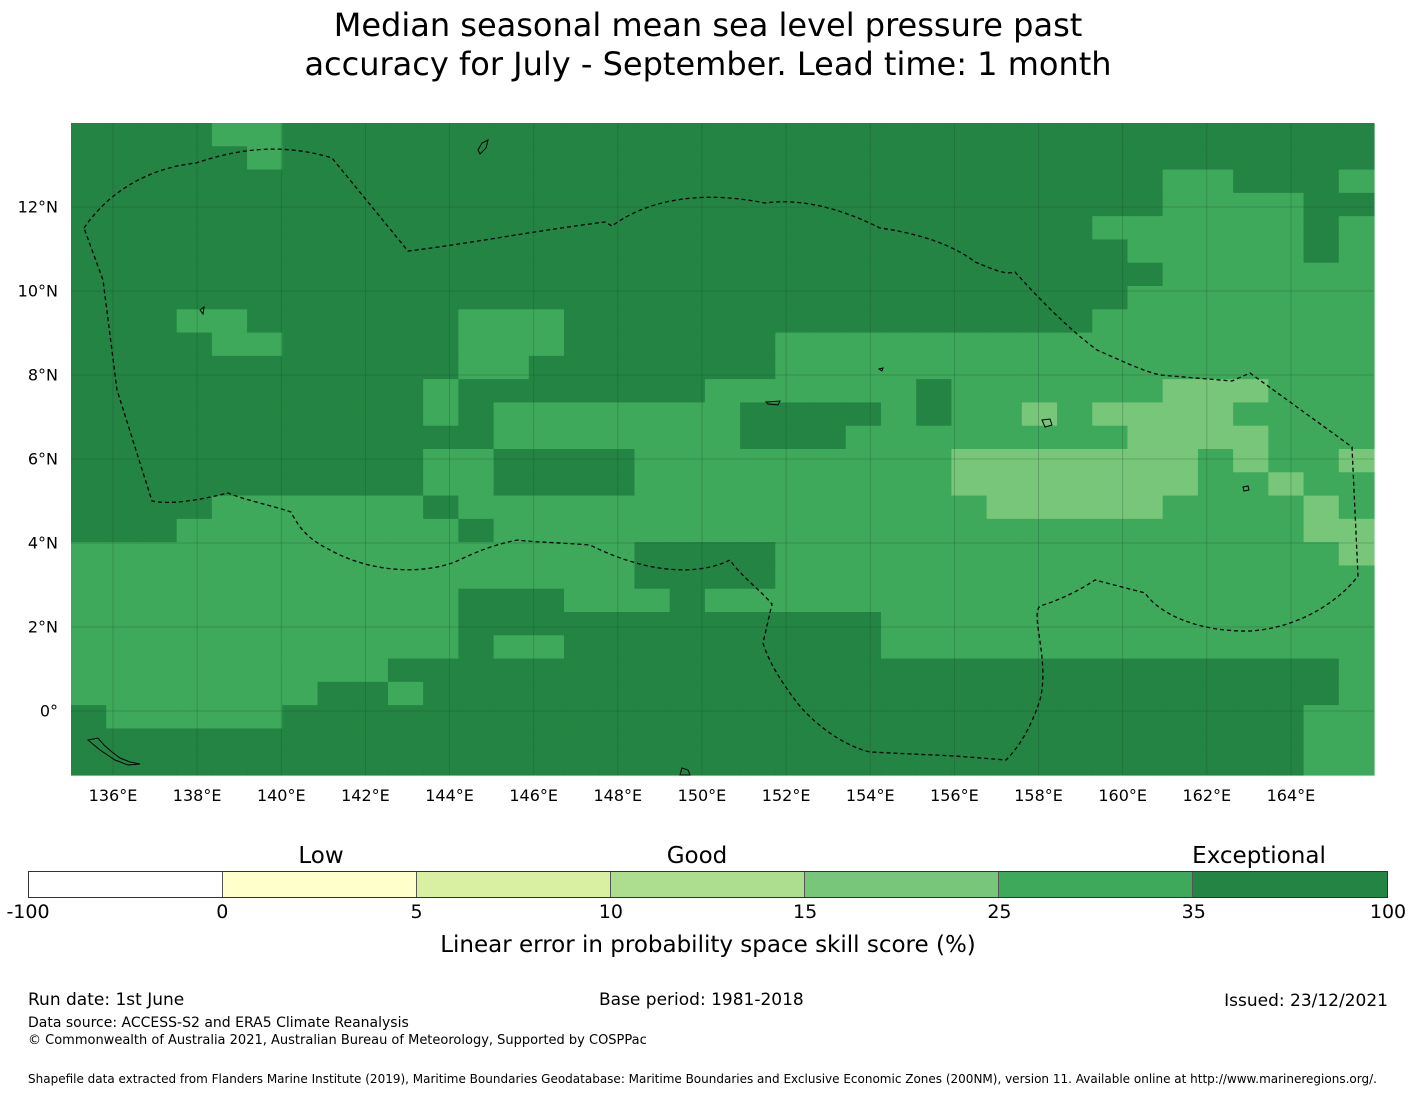 This screenshot has height=1095, width=1416. What do you see at coordinates (37, 207) in the screenshot?
I see `latitude-tick-label: 12°N` at bounding box center [37, 207].